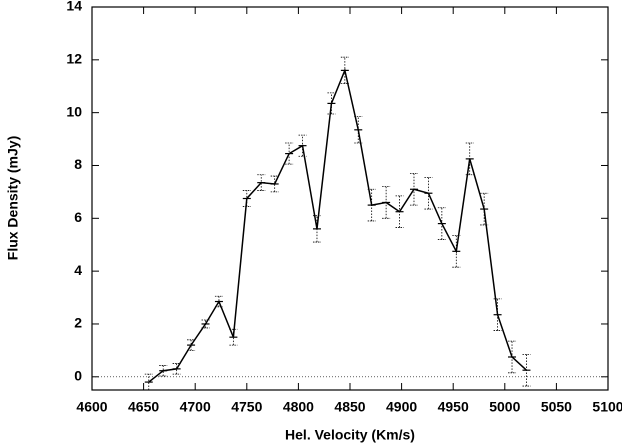 Image resolution: width=622 pixels, height=446 pixels. I want to click on x-tick-label: 4900, so click(401, 407).